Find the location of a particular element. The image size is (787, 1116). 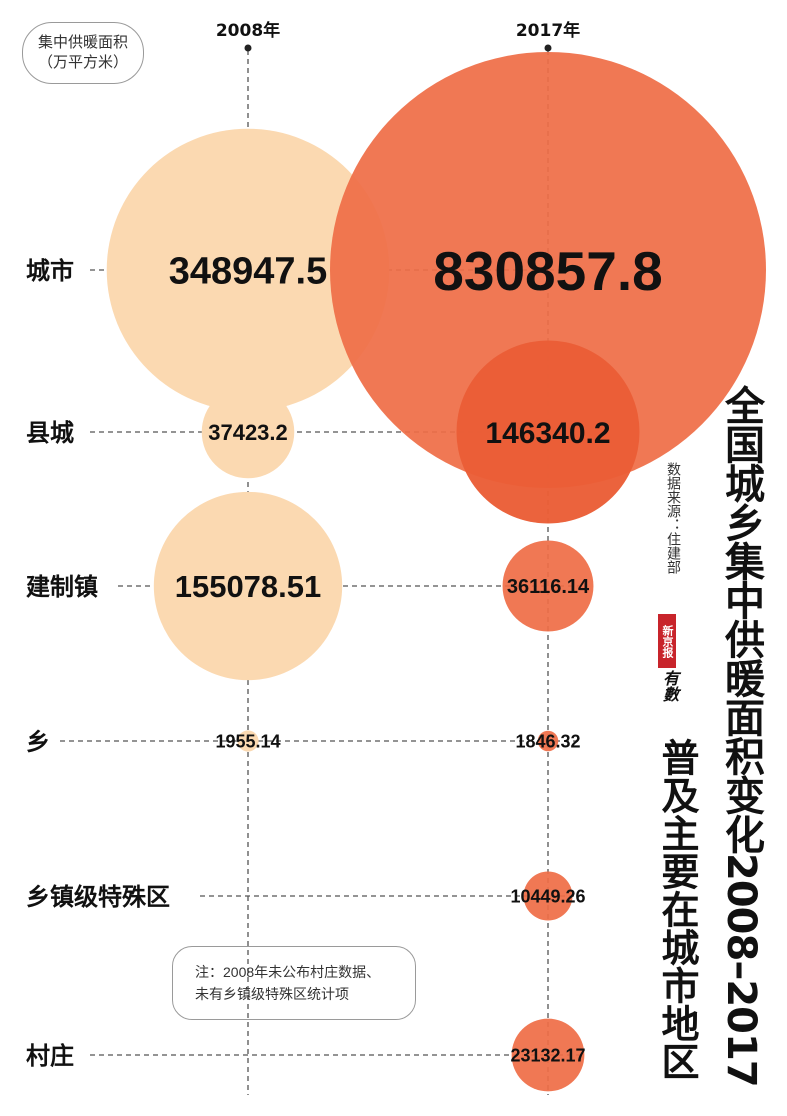

value-label-2017-county: 146340.2 is located at coordinates (547, 433).